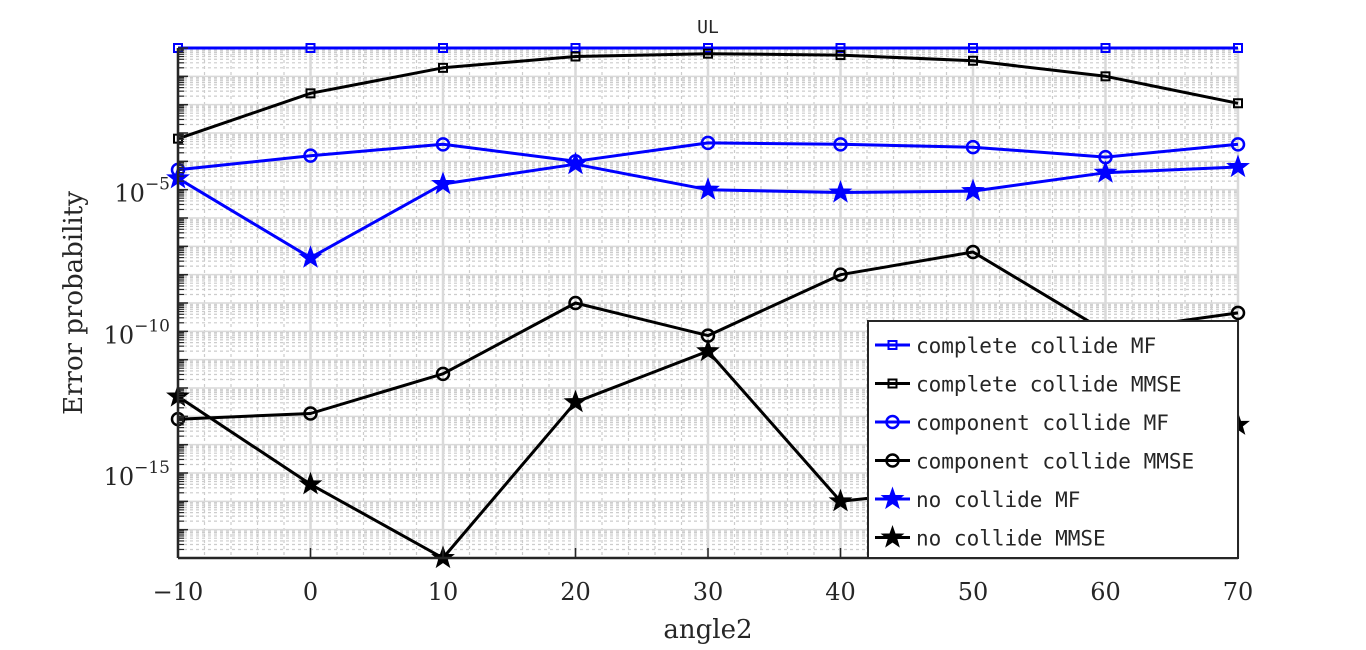 This screenshot has width=1366, height=650. What do you see at coordinates (1042, 423) in the screenshot?
I see `legend-label: component collide MF` at bounding box center [1042, 423].